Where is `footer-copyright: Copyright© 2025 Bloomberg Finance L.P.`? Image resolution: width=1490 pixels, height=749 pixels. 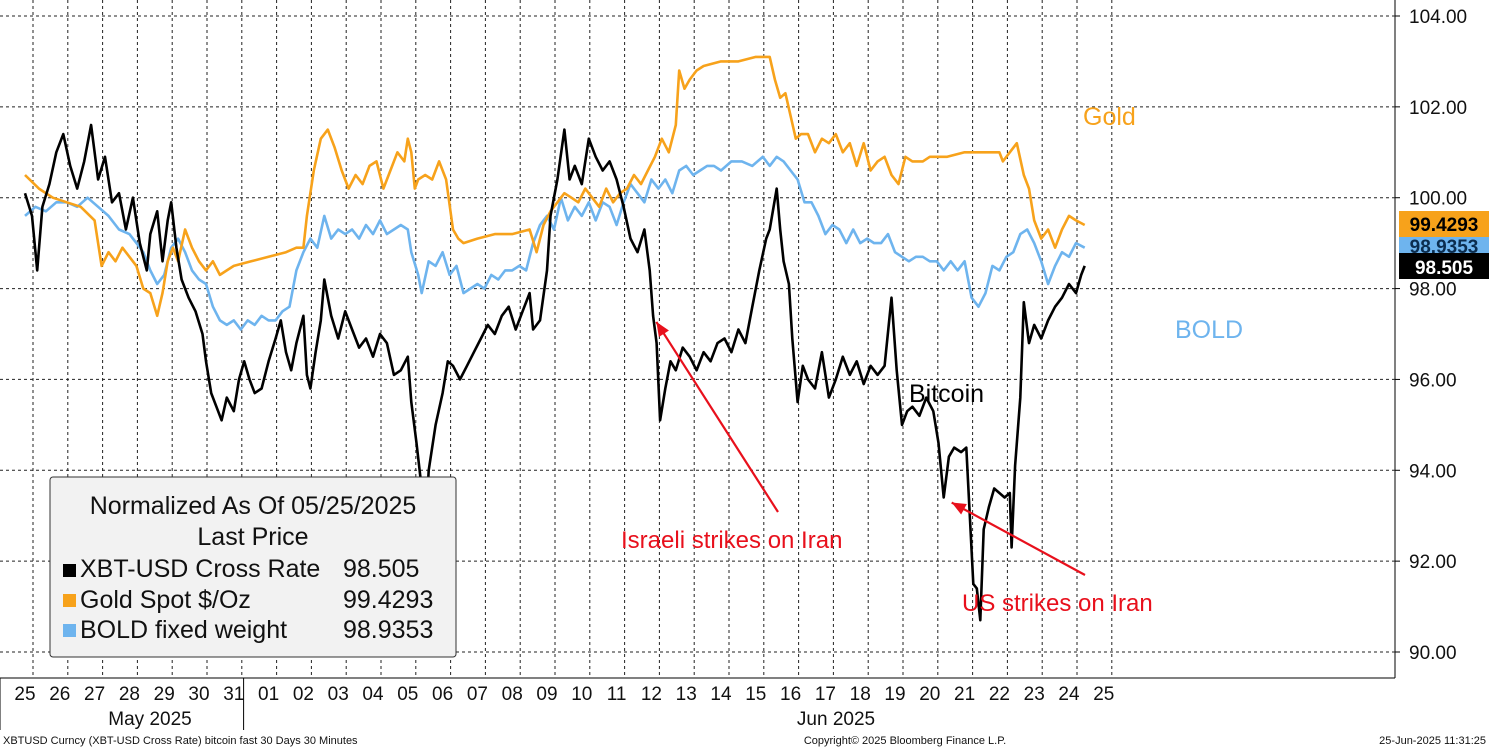 footer-copyright: Copyright© 2025 Bloomberg Finance L.P. is located at coordinates (905, 741).